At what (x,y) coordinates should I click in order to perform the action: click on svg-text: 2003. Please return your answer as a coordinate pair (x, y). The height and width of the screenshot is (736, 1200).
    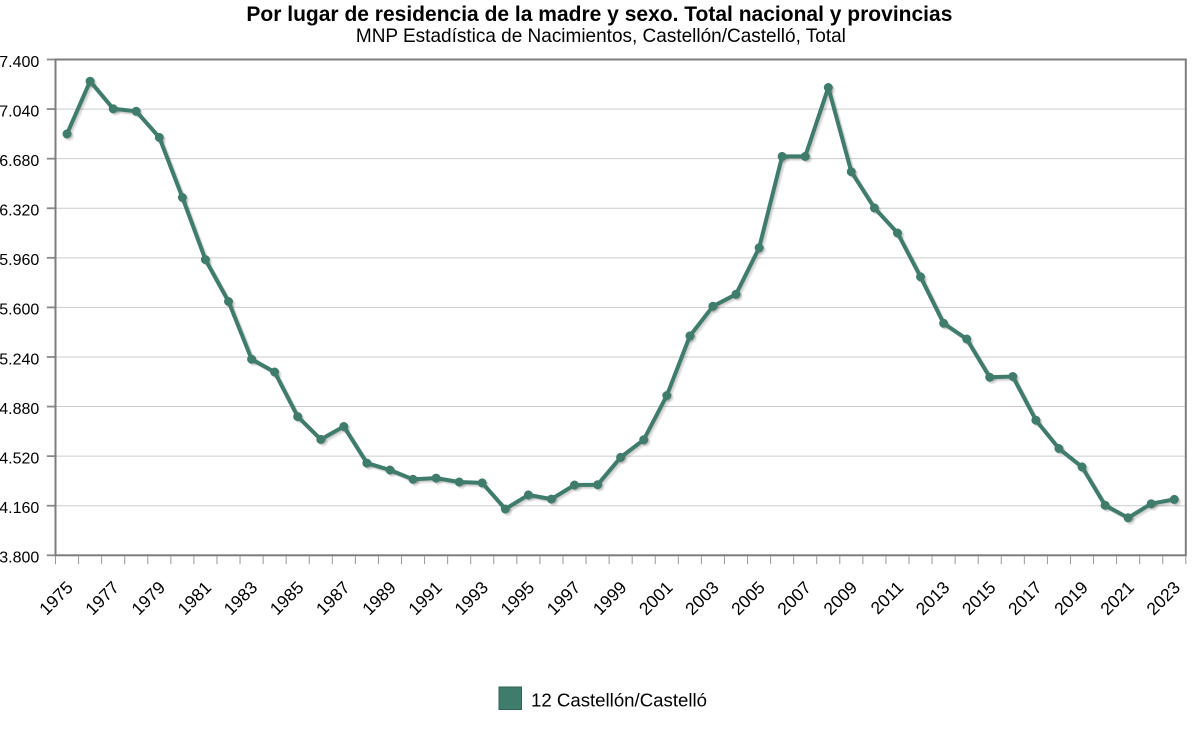
    Looking at the image, I should click on (702, 598).